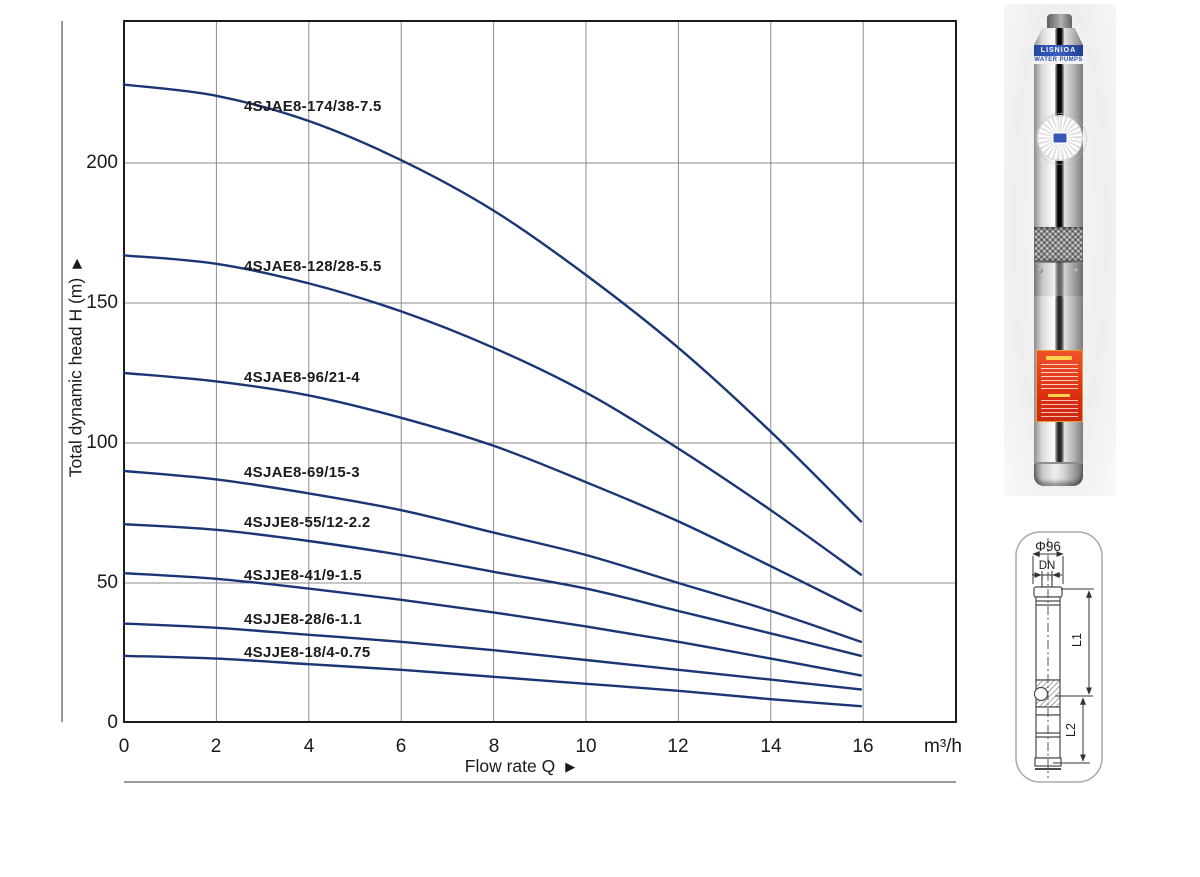  Describe the element at coordinates (401, 746) in the screenshot. I see `x-tick-label: 6` at that location.